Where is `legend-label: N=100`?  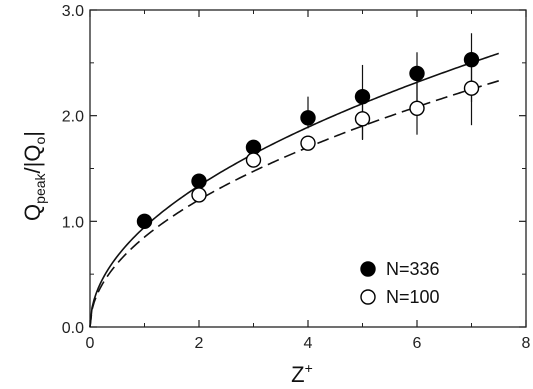
legend-label: N=100 is located at coordinates (413, 297).